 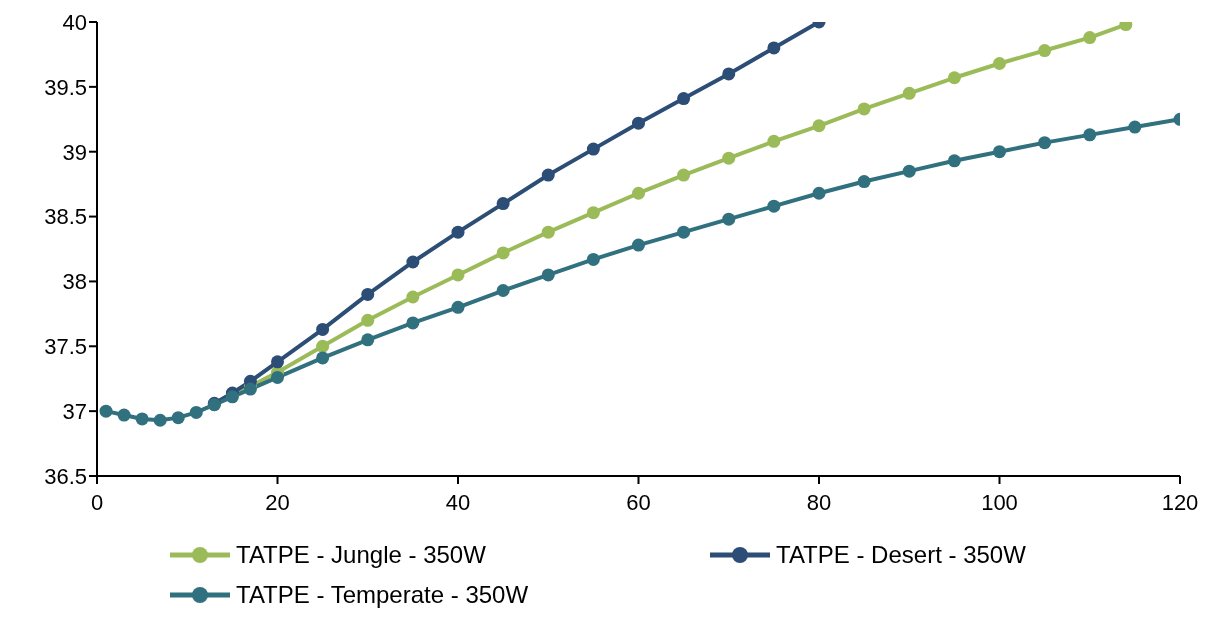 What do you see at coordinates (458, 502) in the screenshot?
I see `x-tick-label: 40` at bounding box center [458, 502].